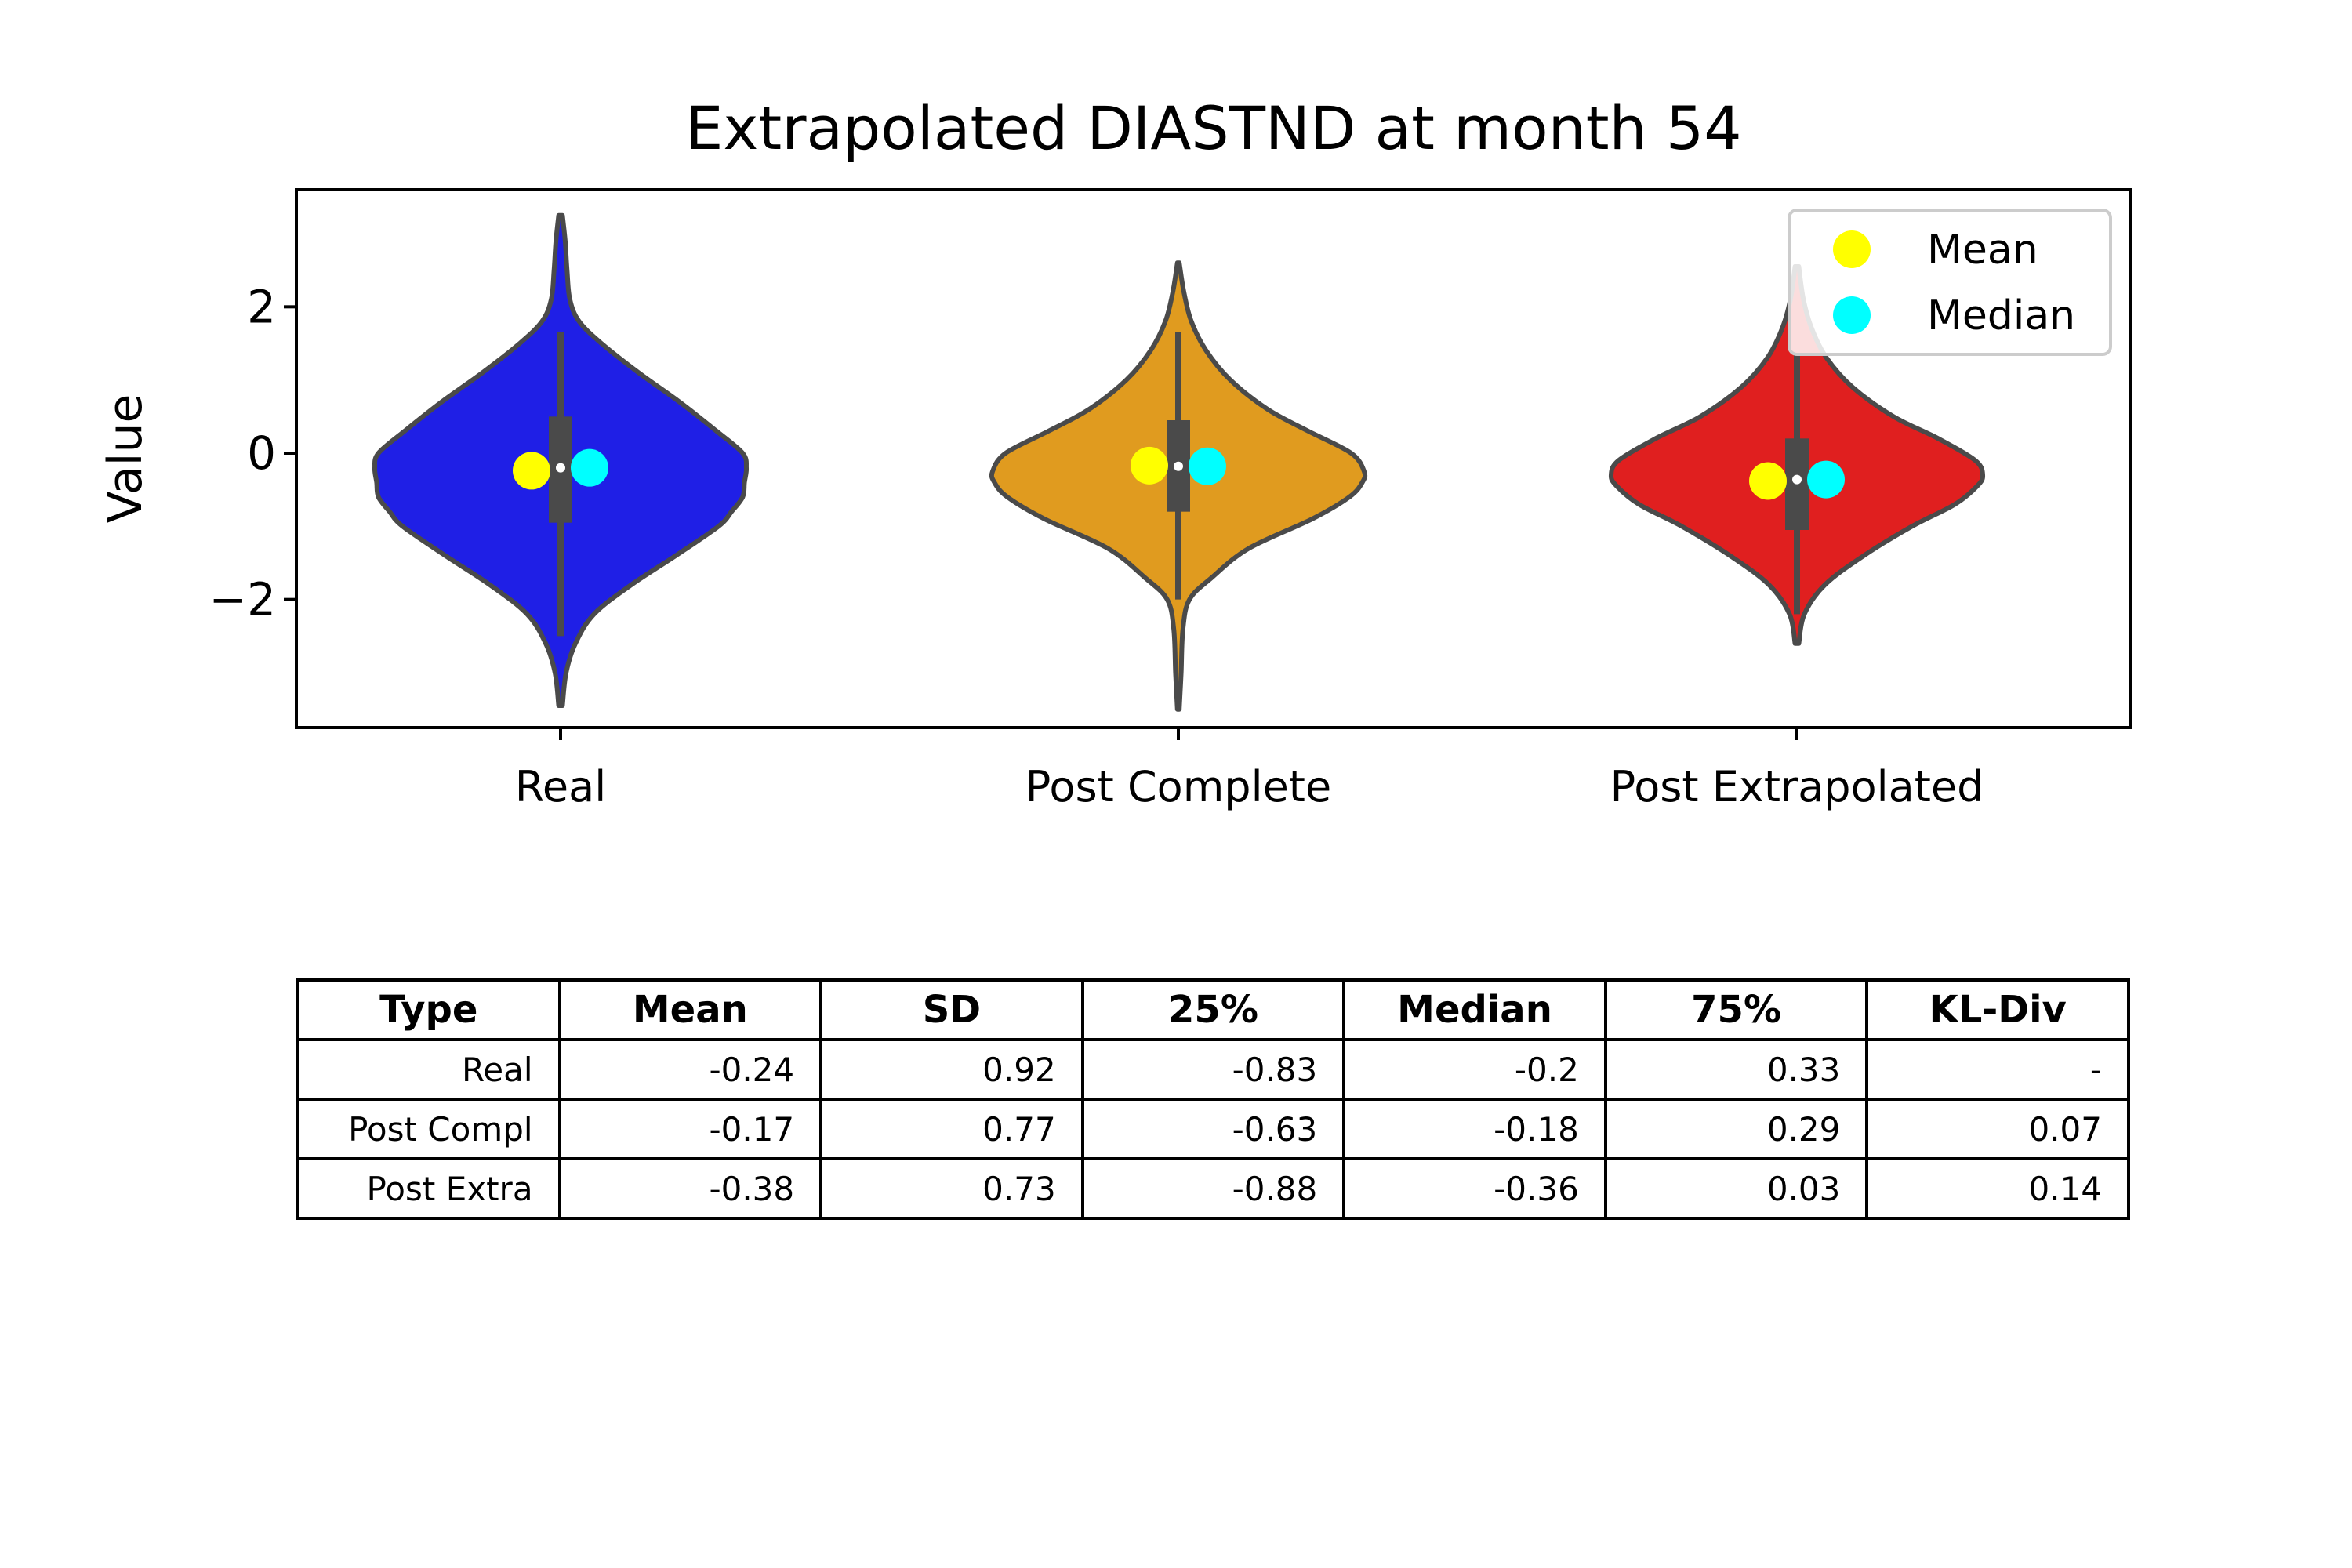  What do you see at coordinates (1797, 786) in the screenshot?
I see `x-tick-label: Post Extrapolated` at bounding box center [1797, 786].